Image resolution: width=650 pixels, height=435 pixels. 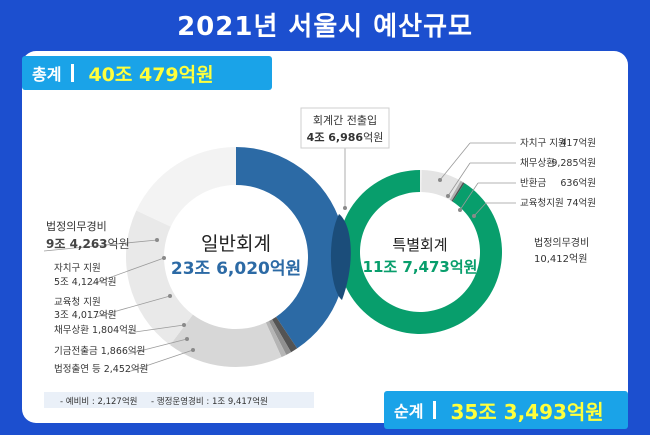 What do you see at coordinates (47, 74) in the screenshot?
I see `total-label: 총계` at bounding box center [47, 74].